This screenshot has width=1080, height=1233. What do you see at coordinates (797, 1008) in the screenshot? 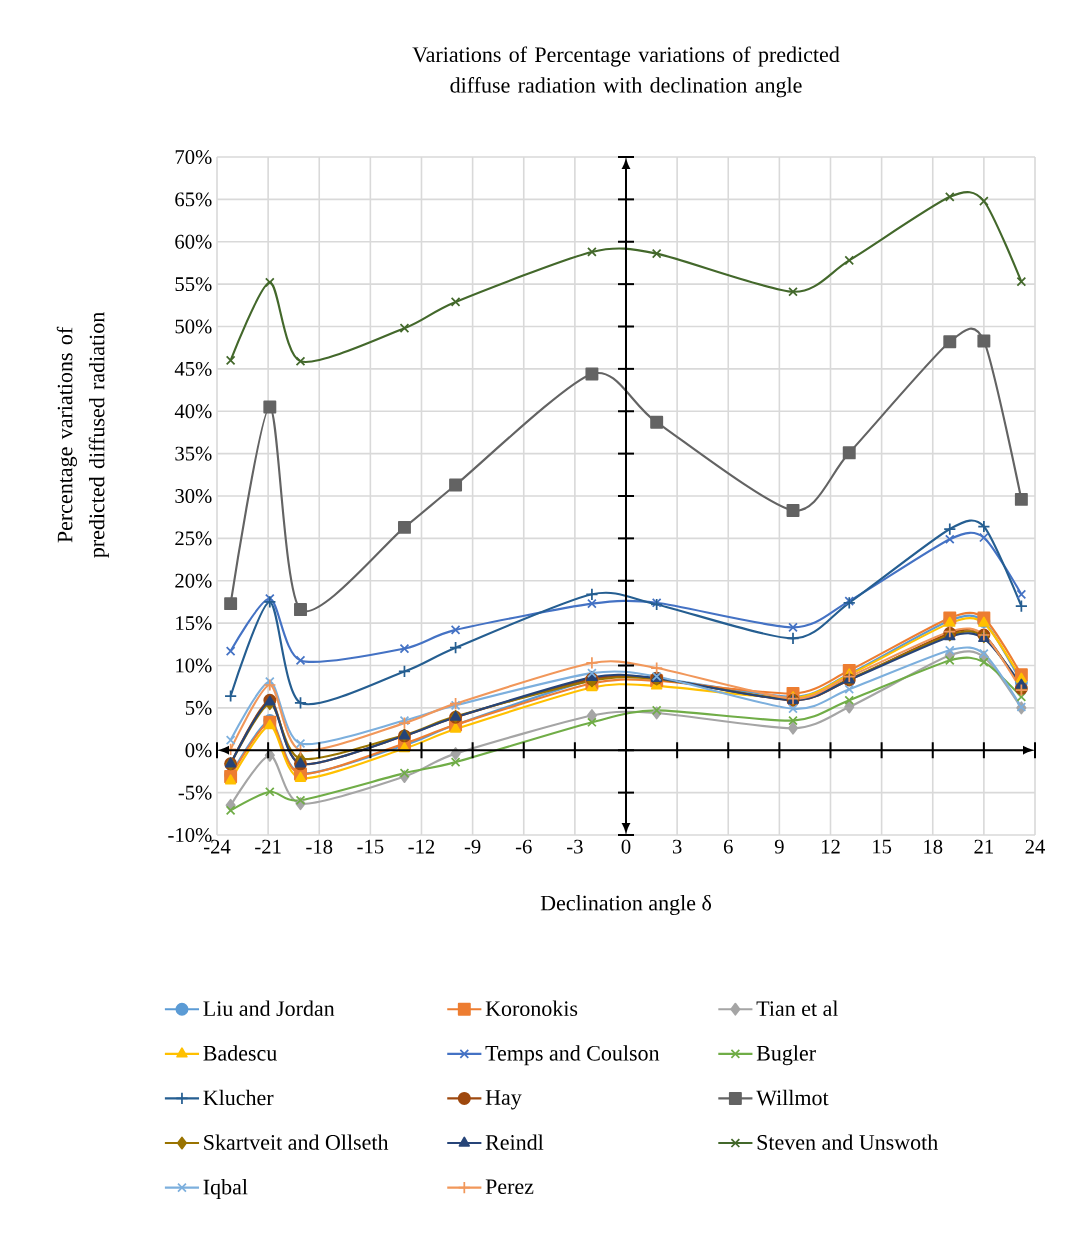
I see `legend-label: Tian et al` at bounding box center [797, 1008].